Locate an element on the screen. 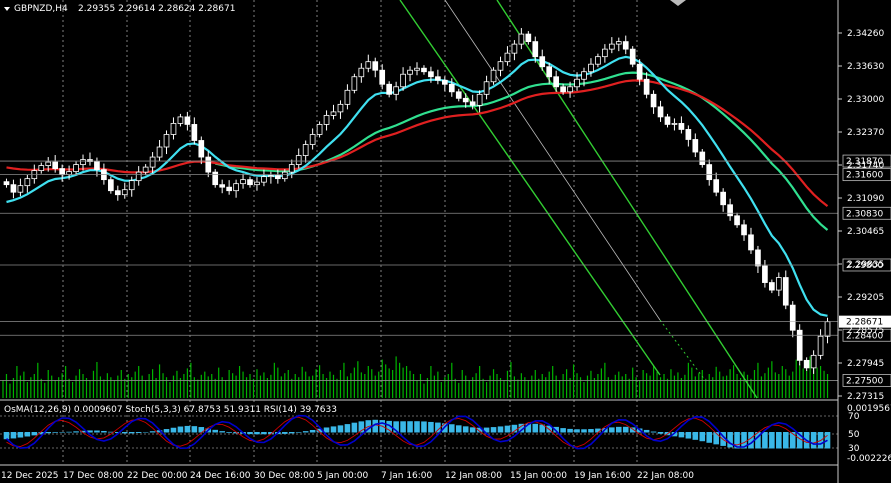 This screenshot has height=483, width=891. x-tick-label: 22 Jan 08:00 is located at coordinates (665, 476).